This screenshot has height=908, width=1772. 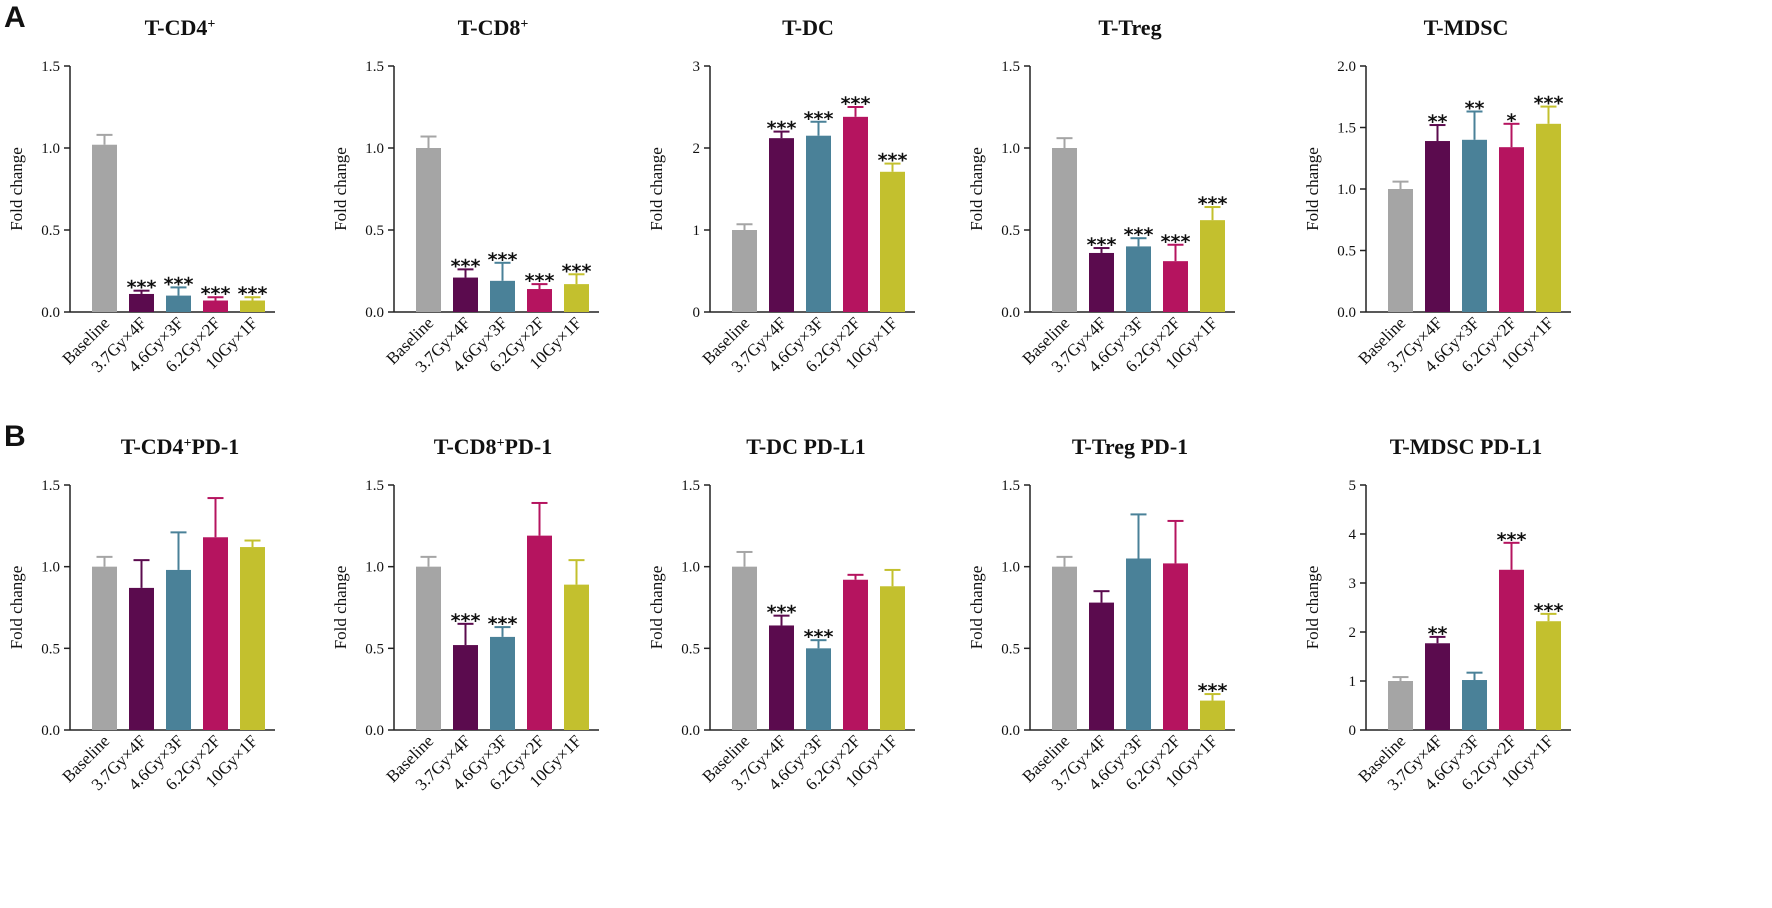 I want to click on chart-title: T-MDSC PD-L1, so click(x=1466, y=446).